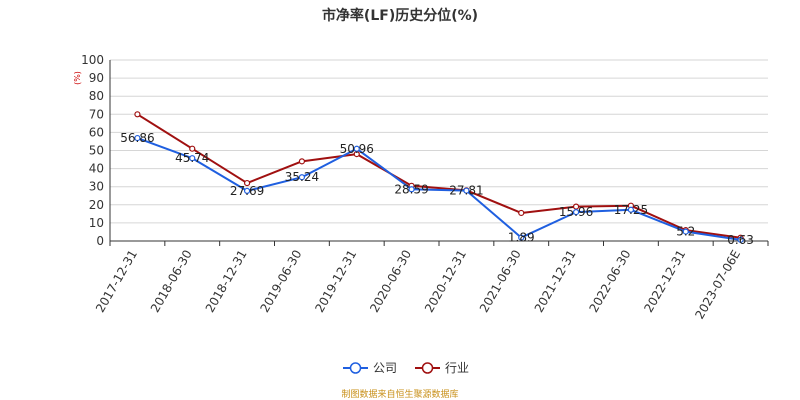 This screenshot has width=800, height=400. What do you see at coordinates (399, 394) in the screenshot?
I see `source-note: 制图数据来自恒生聚源数据库` at bounding box center [399, 394].